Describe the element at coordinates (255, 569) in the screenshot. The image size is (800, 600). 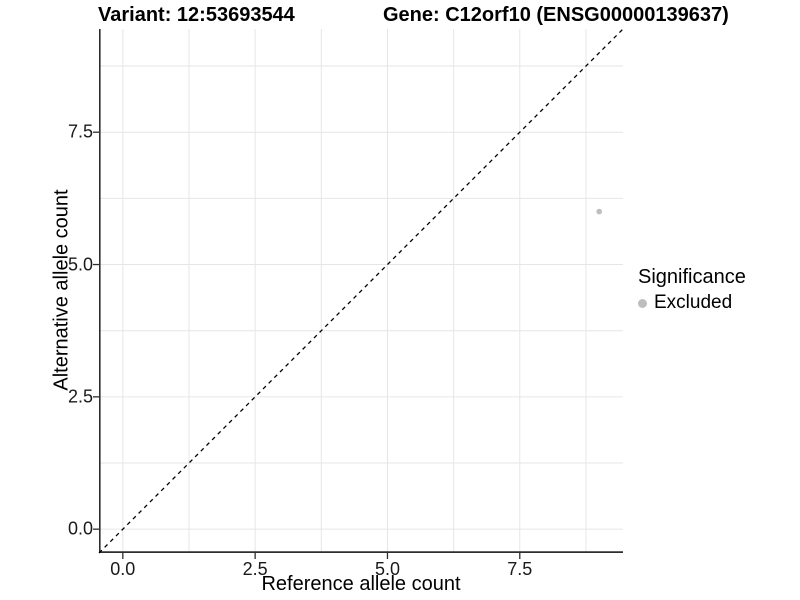
I see `x-tick-label: 2.5` at that location.